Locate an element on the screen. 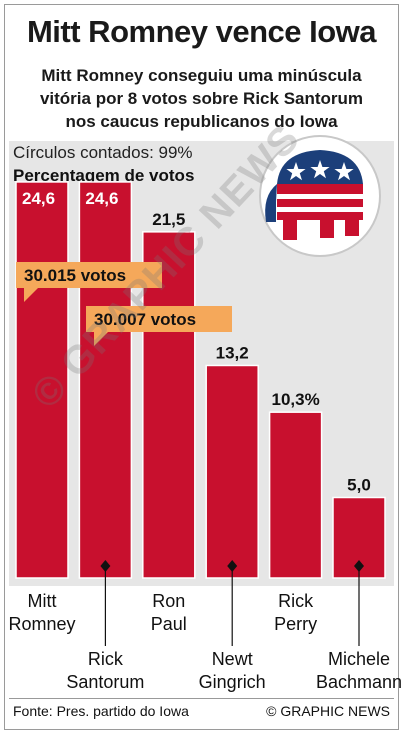 The image size is (403, 735). category-label: Newt is located at coordinates (232, 659).